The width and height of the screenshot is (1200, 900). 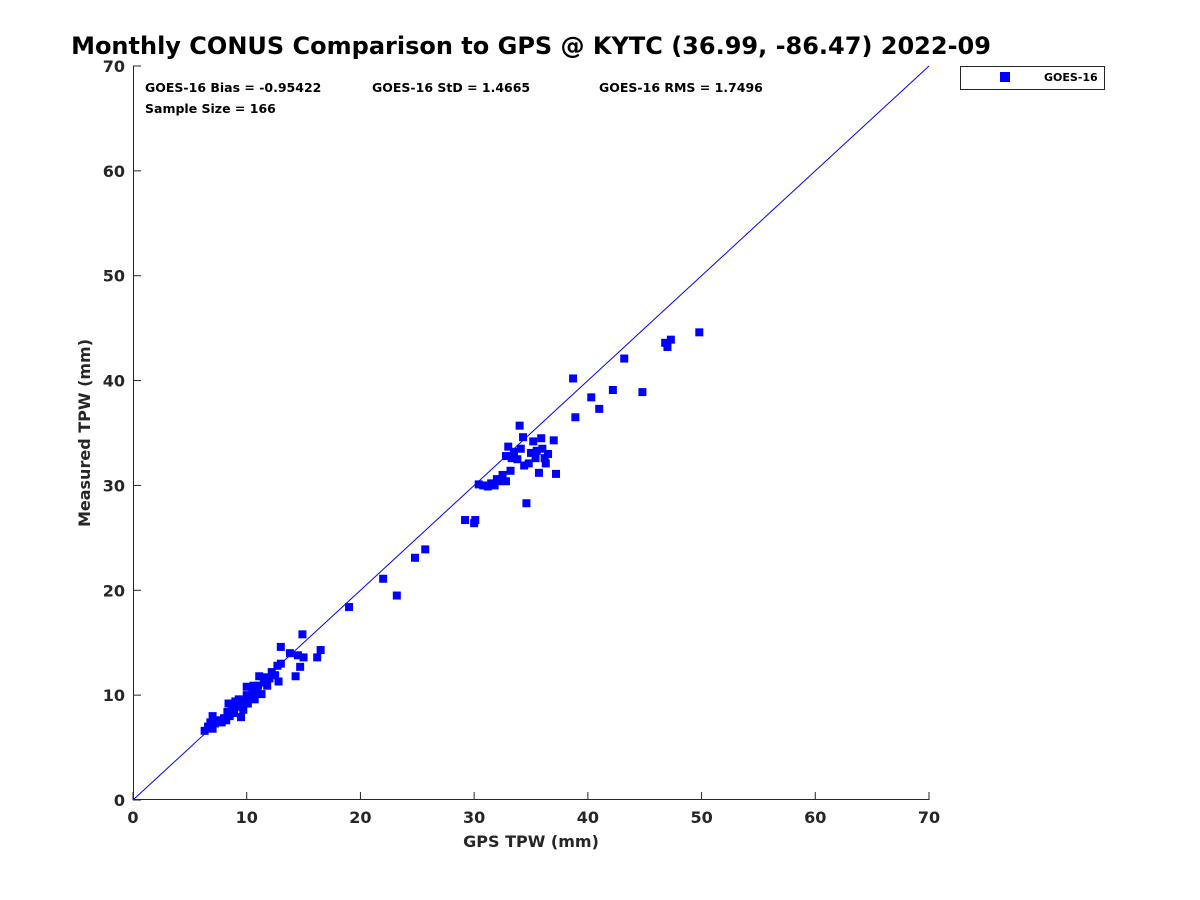 I want to click on legend-box, so click(x=1032, y=78).